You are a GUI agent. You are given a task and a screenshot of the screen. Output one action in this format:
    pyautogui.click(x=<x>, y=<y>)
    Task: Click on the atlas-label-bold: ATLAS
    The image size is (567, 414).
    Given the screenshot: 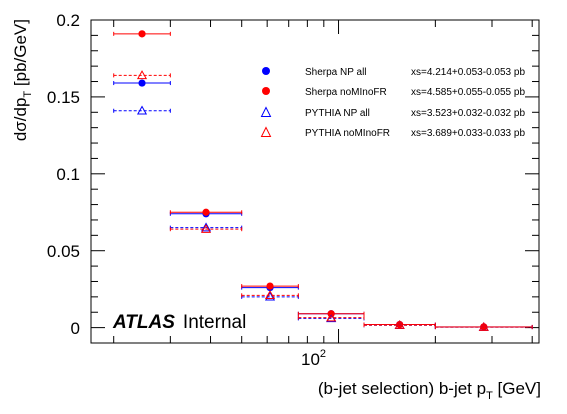 What is the action you would take?
    pyautogui.click(x=143, y=322)
    